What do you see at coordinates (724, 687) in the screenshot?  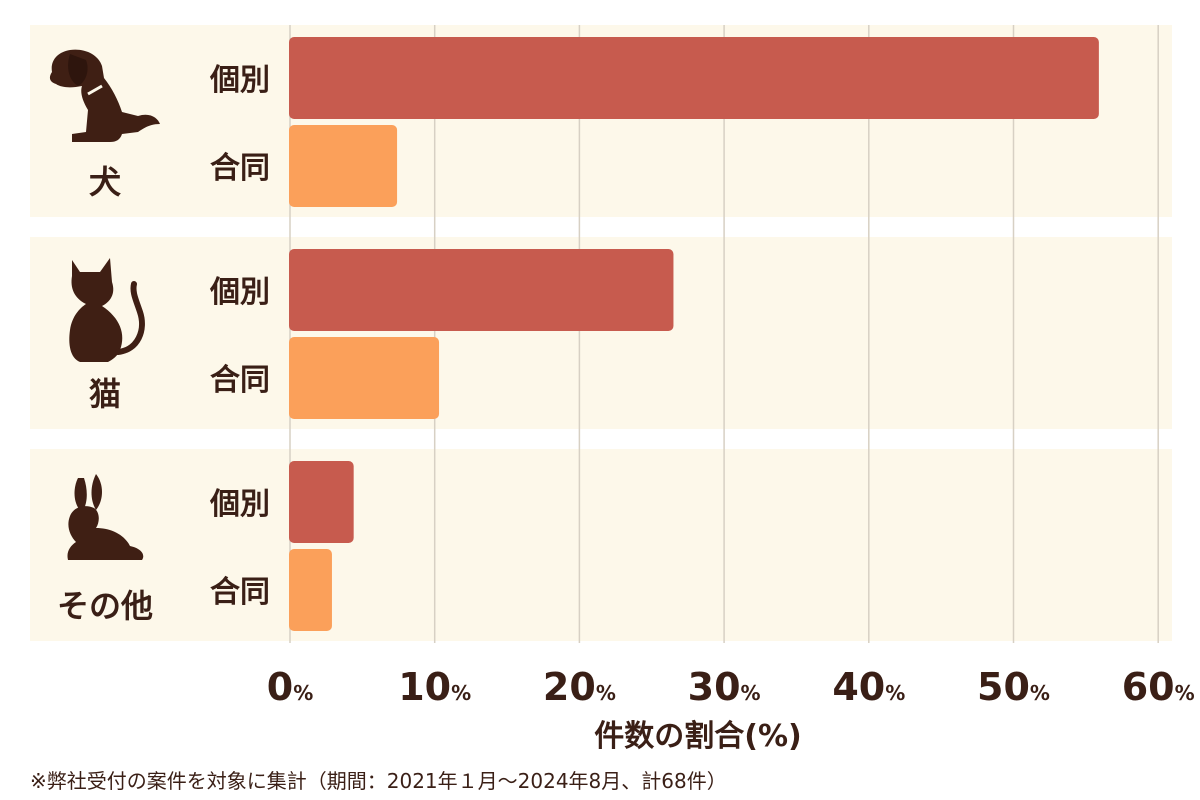 I see `tick-label: 30%` at bounding box center [724, 687].